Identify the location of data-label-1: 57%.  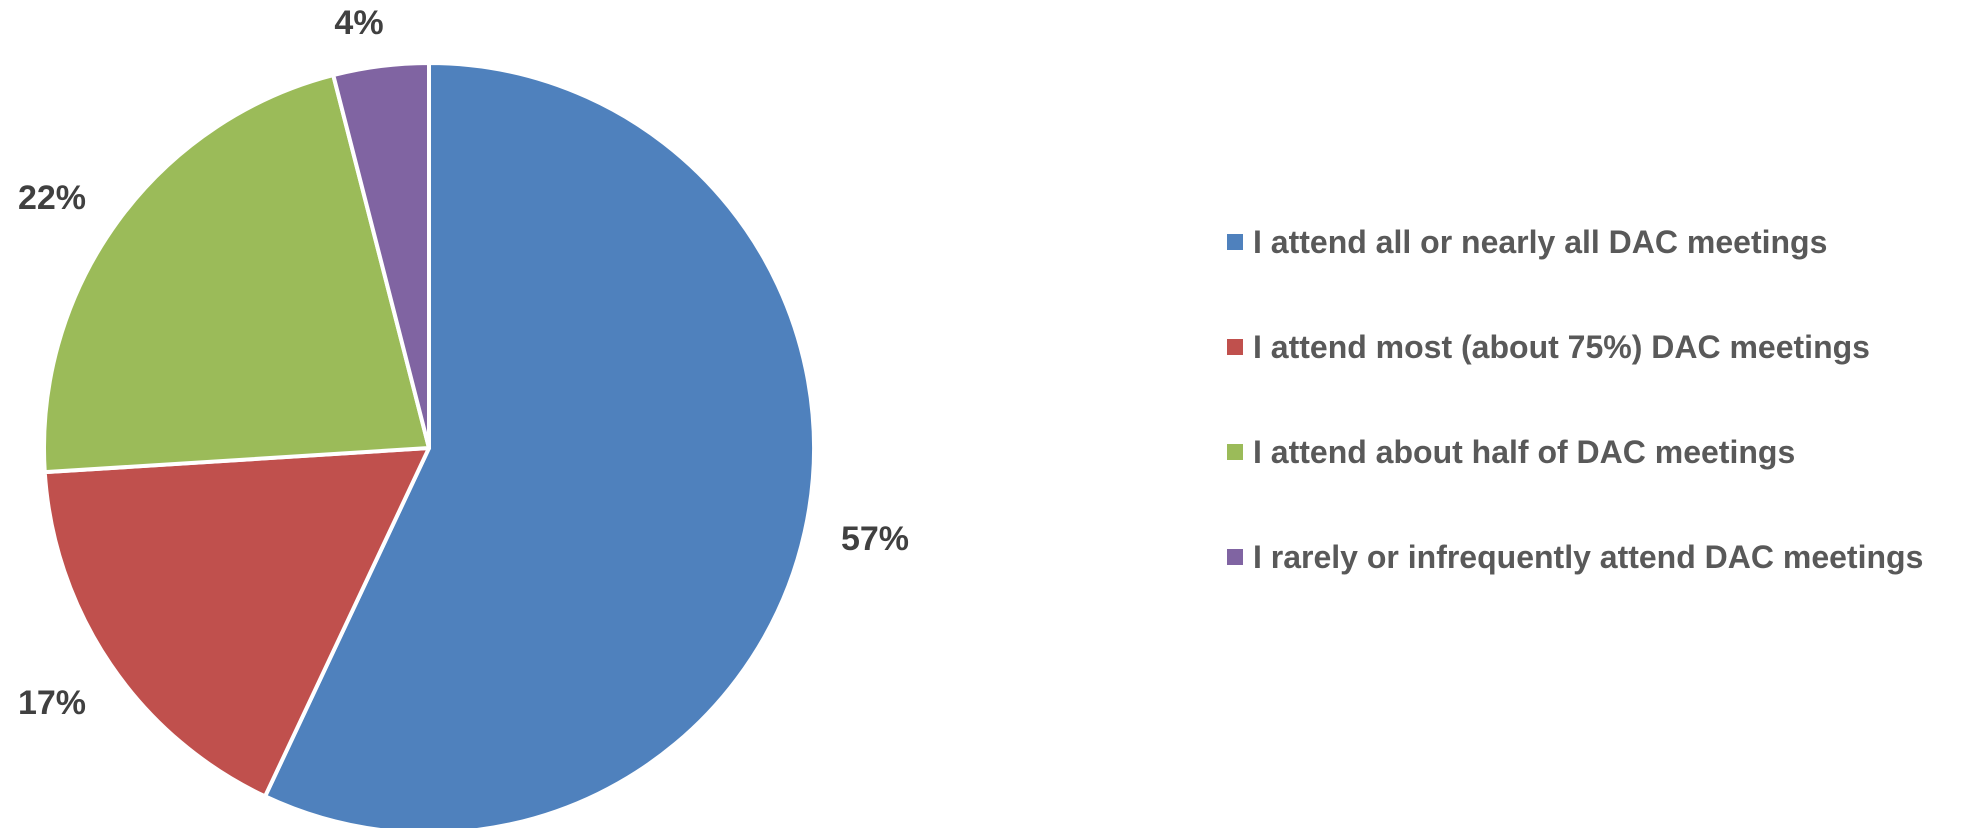
(875, 539).